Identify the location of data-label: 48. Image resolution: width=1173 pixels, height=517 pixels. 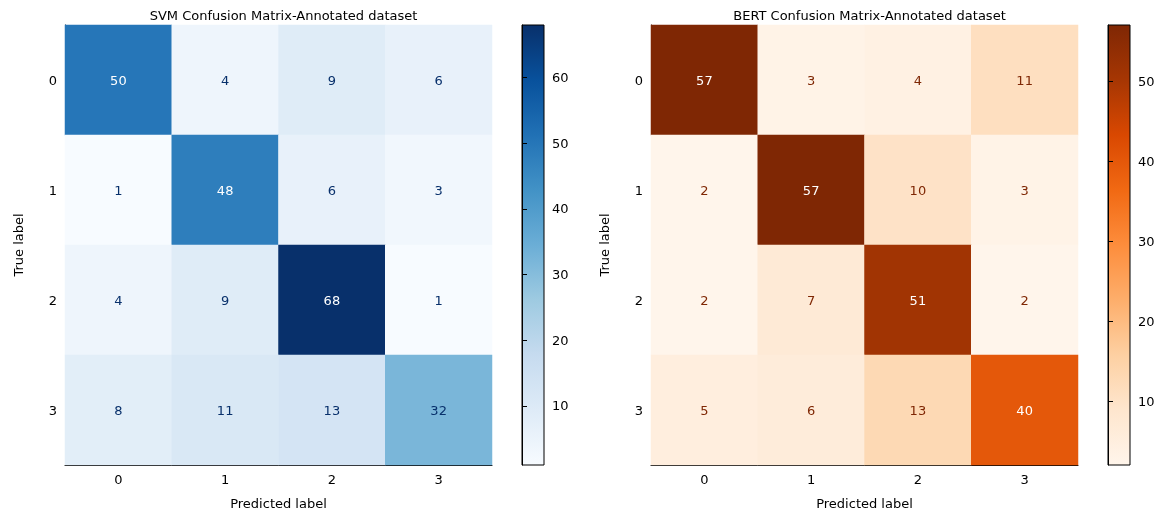
(225, 190).